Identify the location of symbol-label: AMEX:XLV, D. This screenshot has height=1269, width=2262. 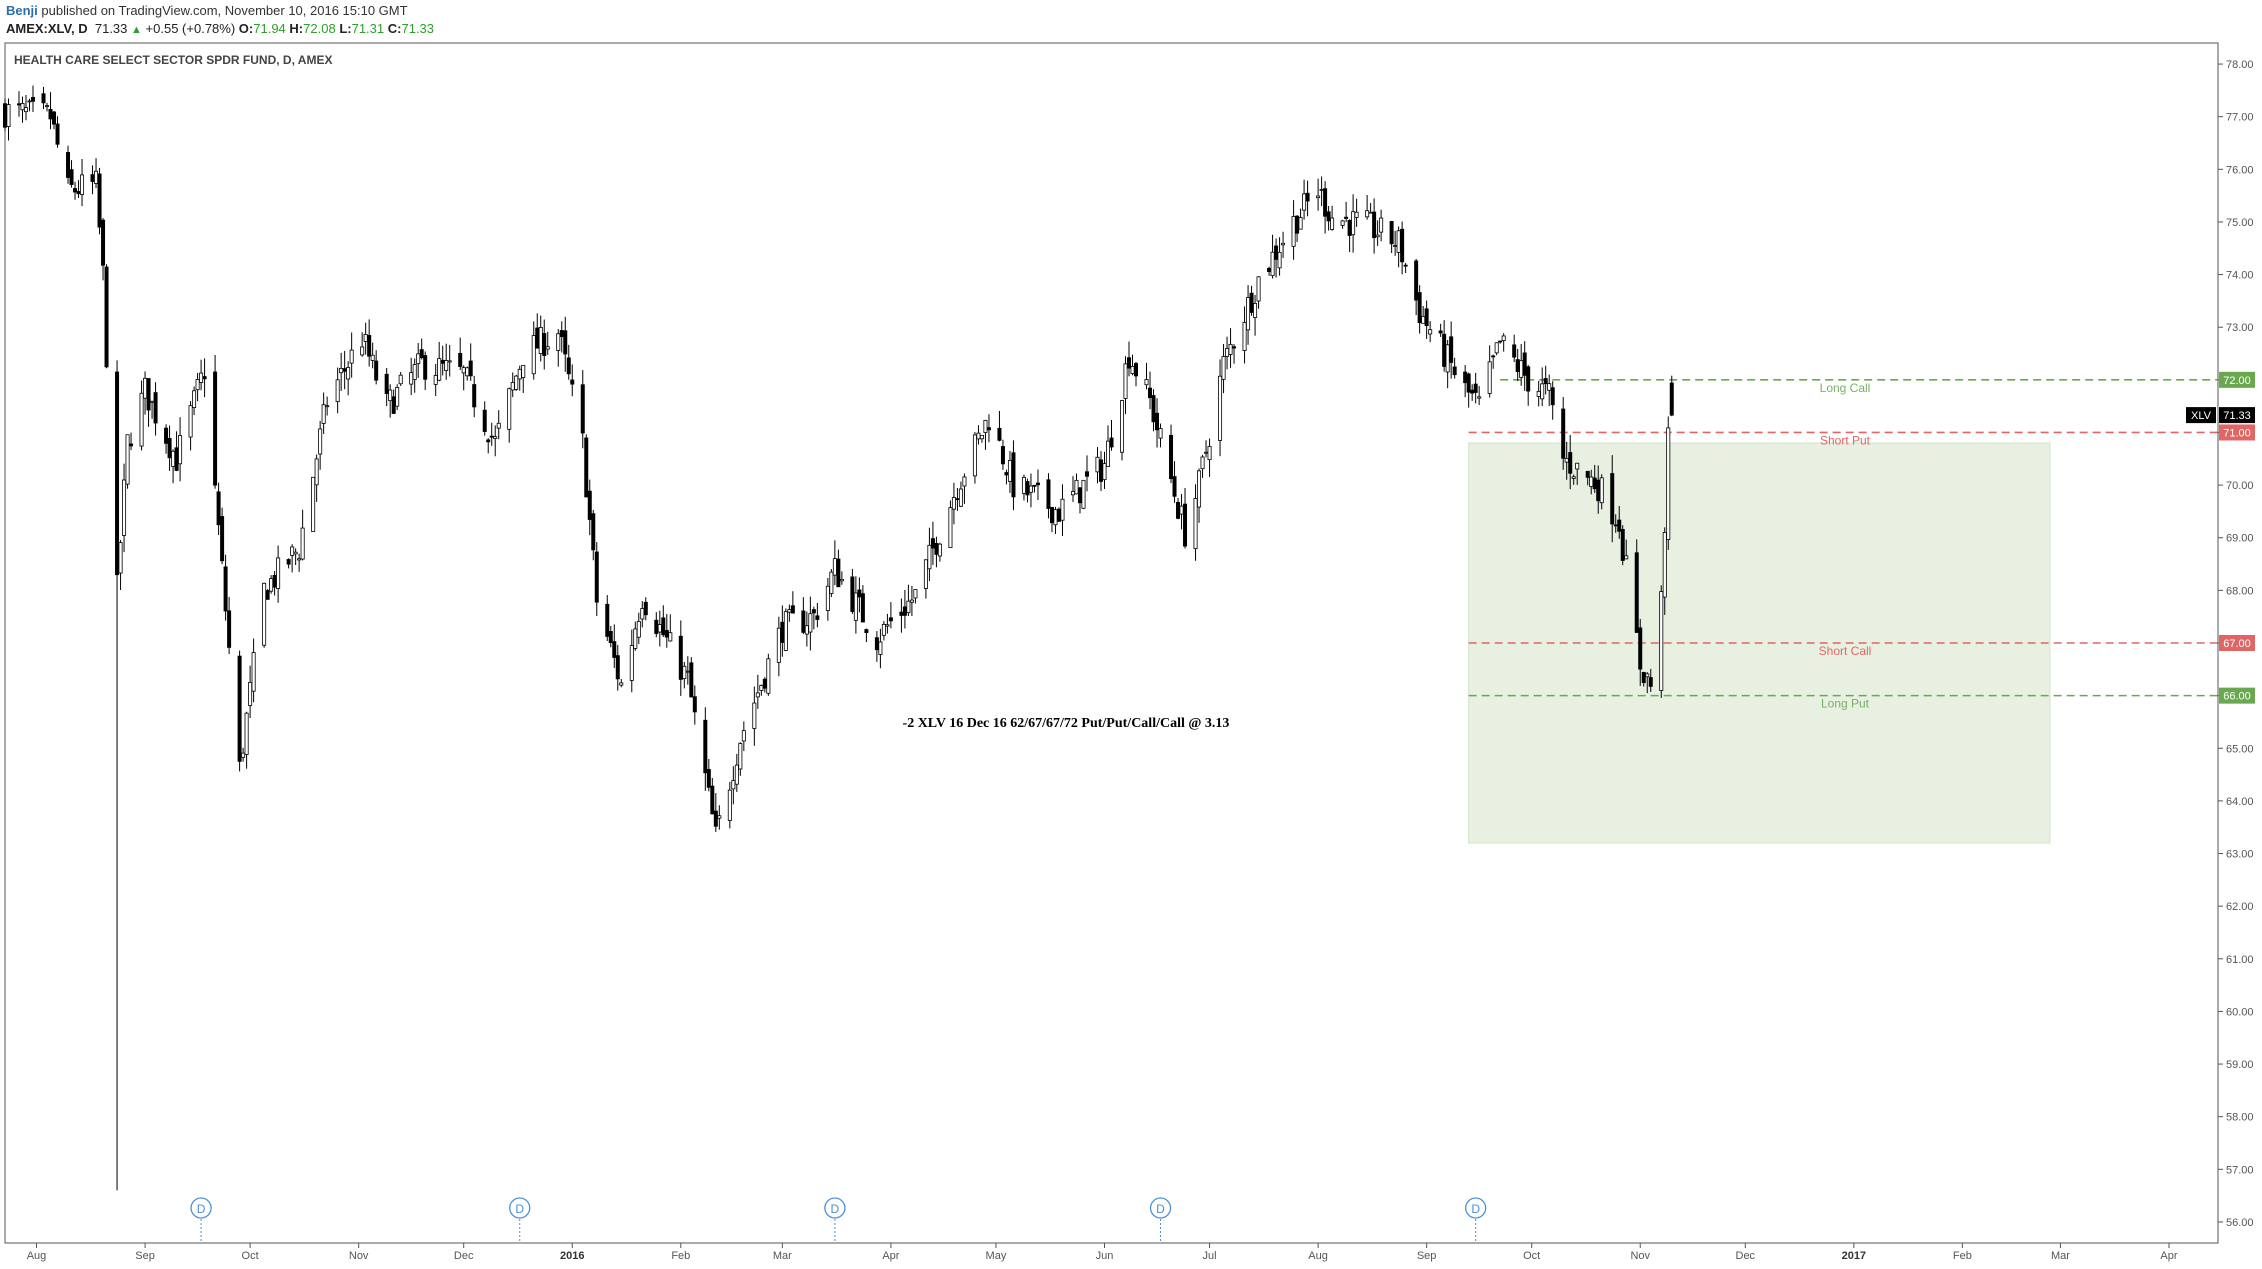
(47, 28).